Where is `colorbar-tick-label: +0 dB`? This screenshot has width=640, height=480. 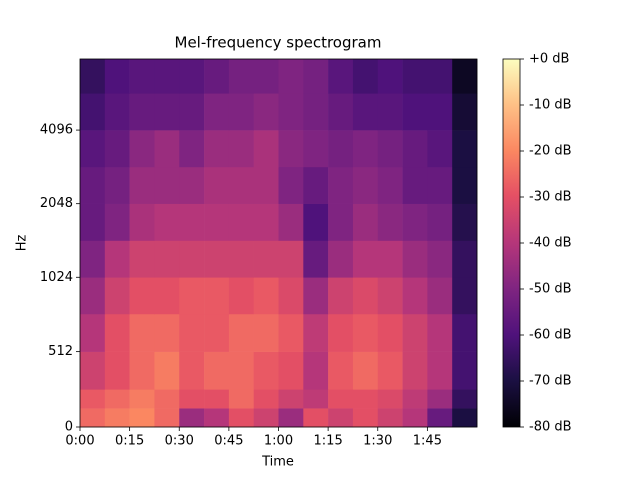
colorbar-tick-label: +0 dB is located at coordinates (549, 59).